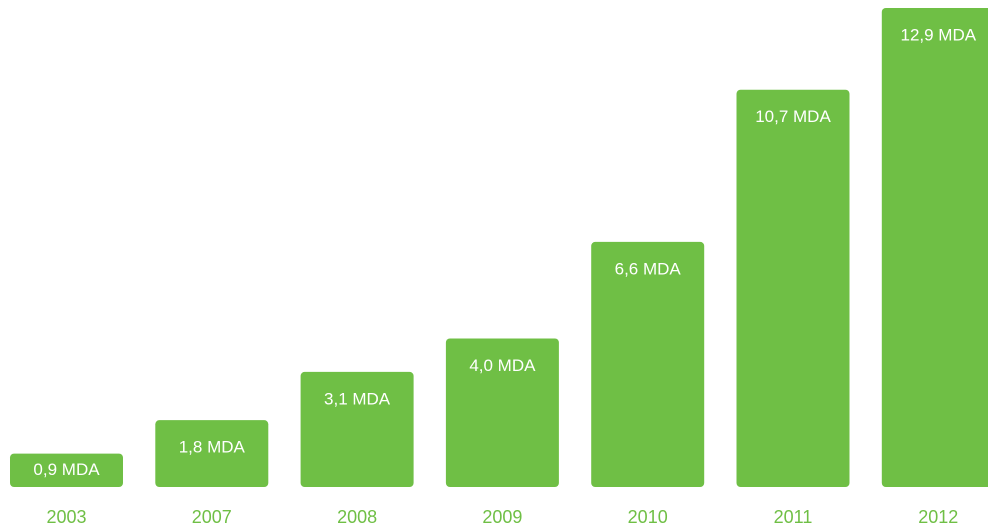 The width and height of the screenshot is (988, 530). I want to click on x-tick-label: 2009, so click(502, 517).